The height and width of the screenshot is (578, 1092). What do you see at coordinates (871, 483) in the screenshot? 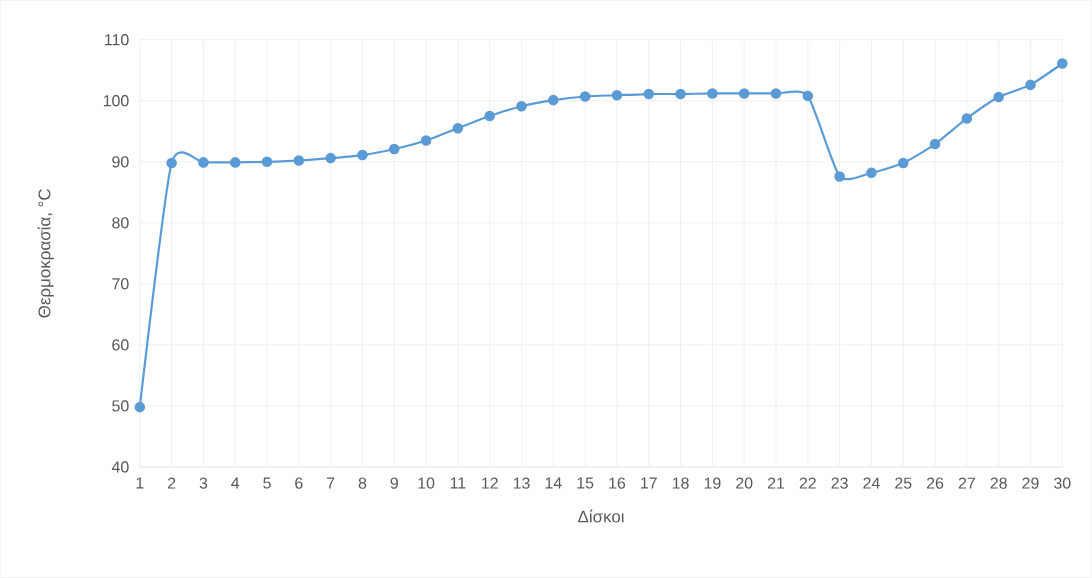
I see `x-tick-label: 24` at bounding box center [871, 483].